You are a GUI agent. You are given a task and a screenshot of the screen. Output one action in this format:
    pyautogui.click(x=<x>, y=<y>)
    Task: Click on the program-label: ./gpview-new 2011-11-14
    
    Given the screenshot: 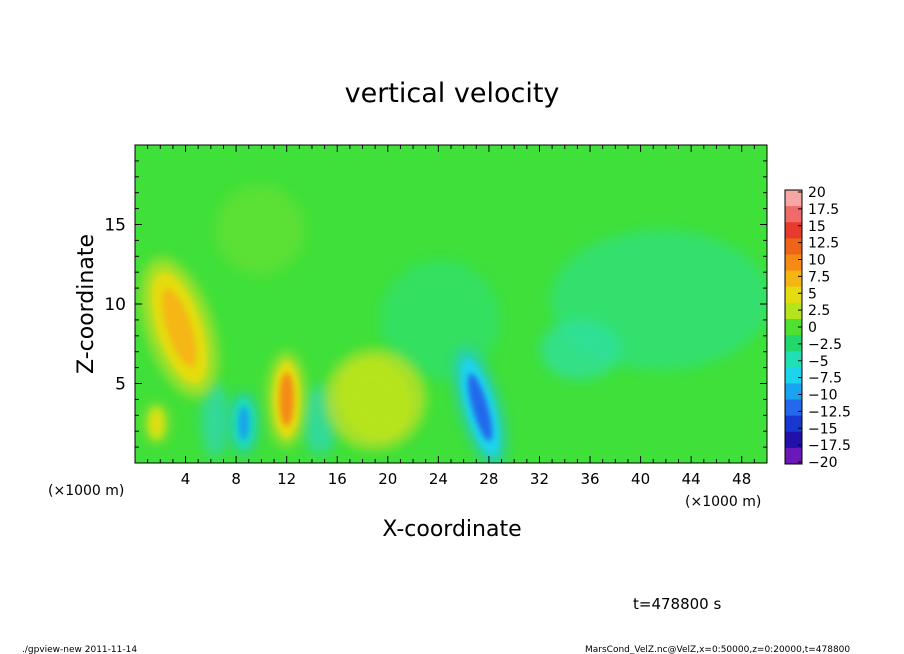 What is the action you would take?
    pyautogui.click(x=79, y=649)
    